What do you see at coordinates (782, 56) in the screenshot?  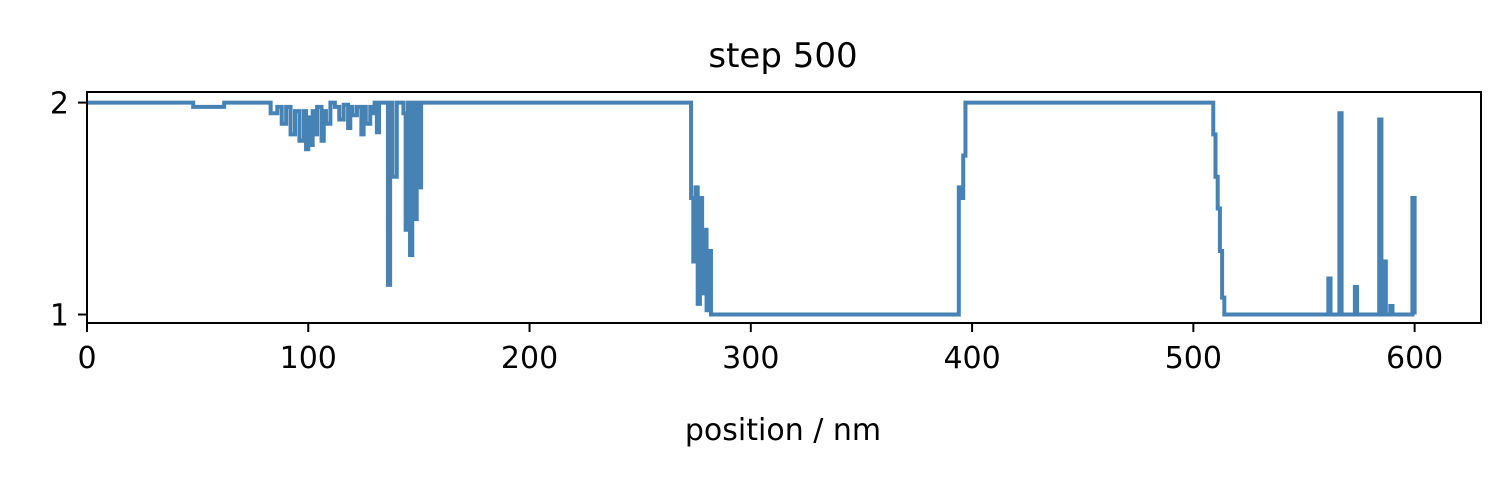 I see `chart-title: step 500` at bounding box center [782, 56].